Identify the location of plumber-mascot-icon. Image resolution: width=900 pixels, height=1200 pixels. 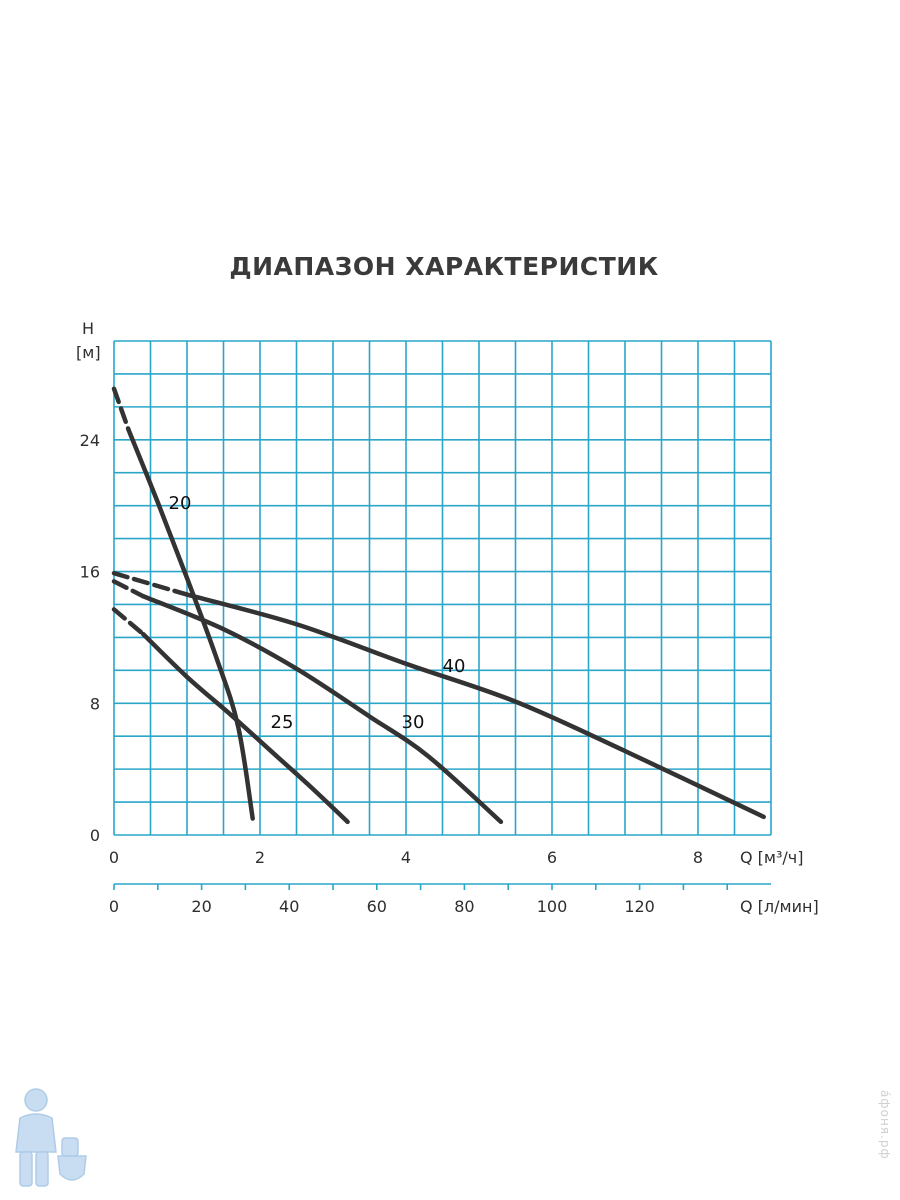
(51, 1140).